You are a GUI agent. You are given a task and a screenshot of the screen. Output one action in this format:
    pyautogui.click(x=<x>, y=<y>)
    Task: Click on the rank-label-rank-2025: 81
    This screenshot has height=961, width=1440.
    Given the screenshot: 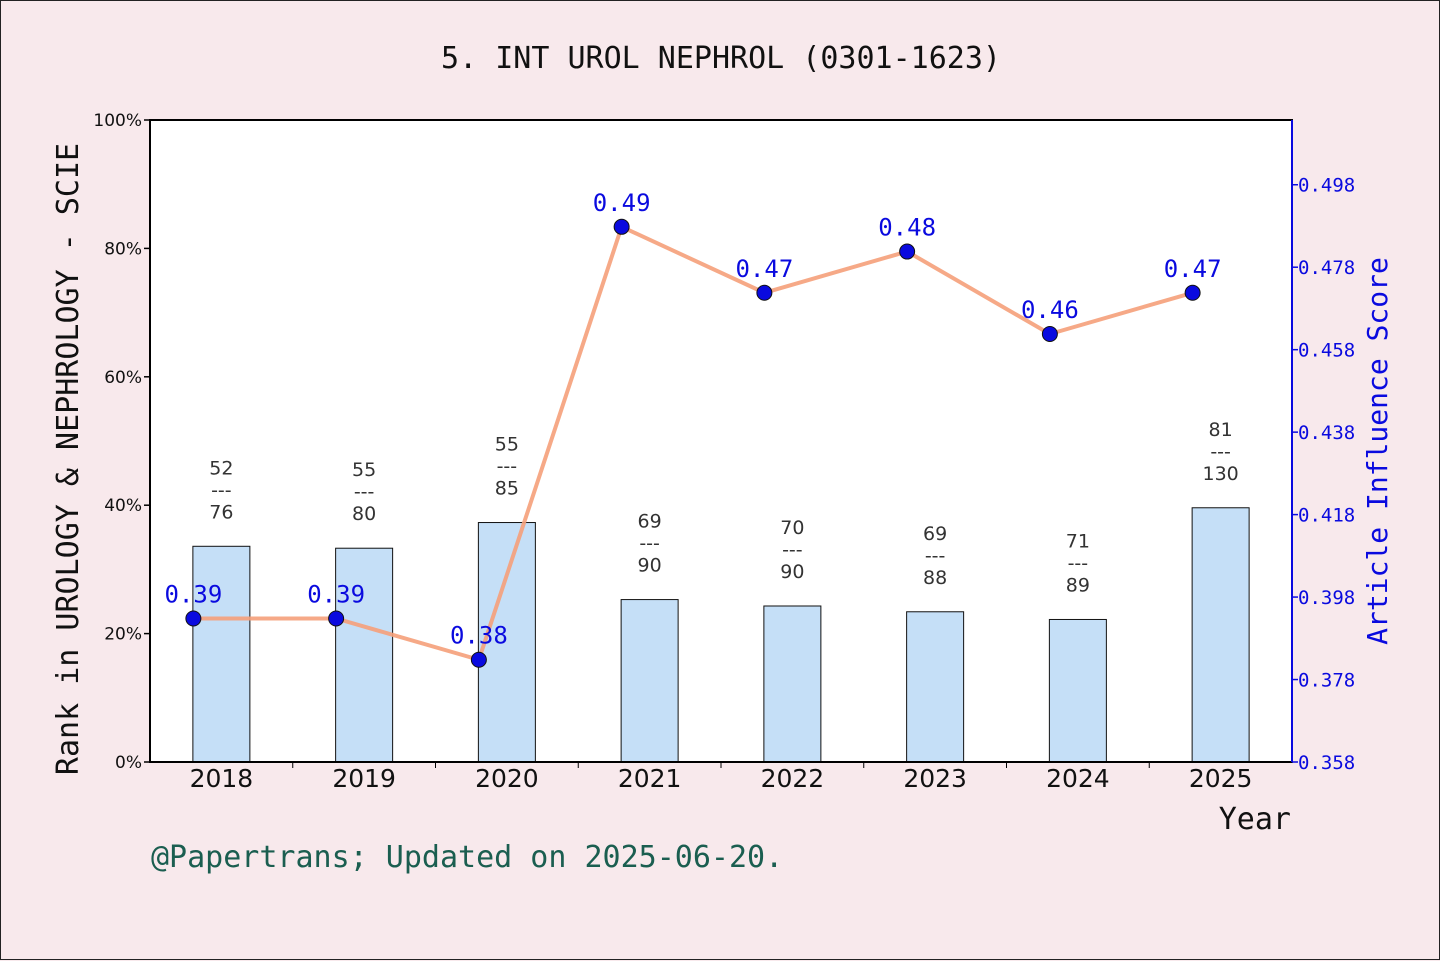 What is the action you would take?
    pyautogui.click(x=1221, y=430)
    